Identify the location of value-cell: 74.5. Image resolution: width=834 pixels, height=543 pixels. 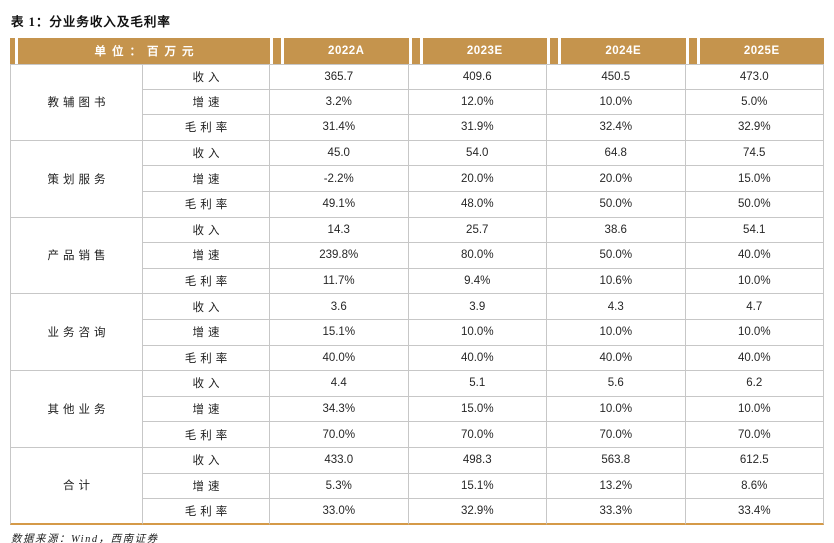
(754, 153).